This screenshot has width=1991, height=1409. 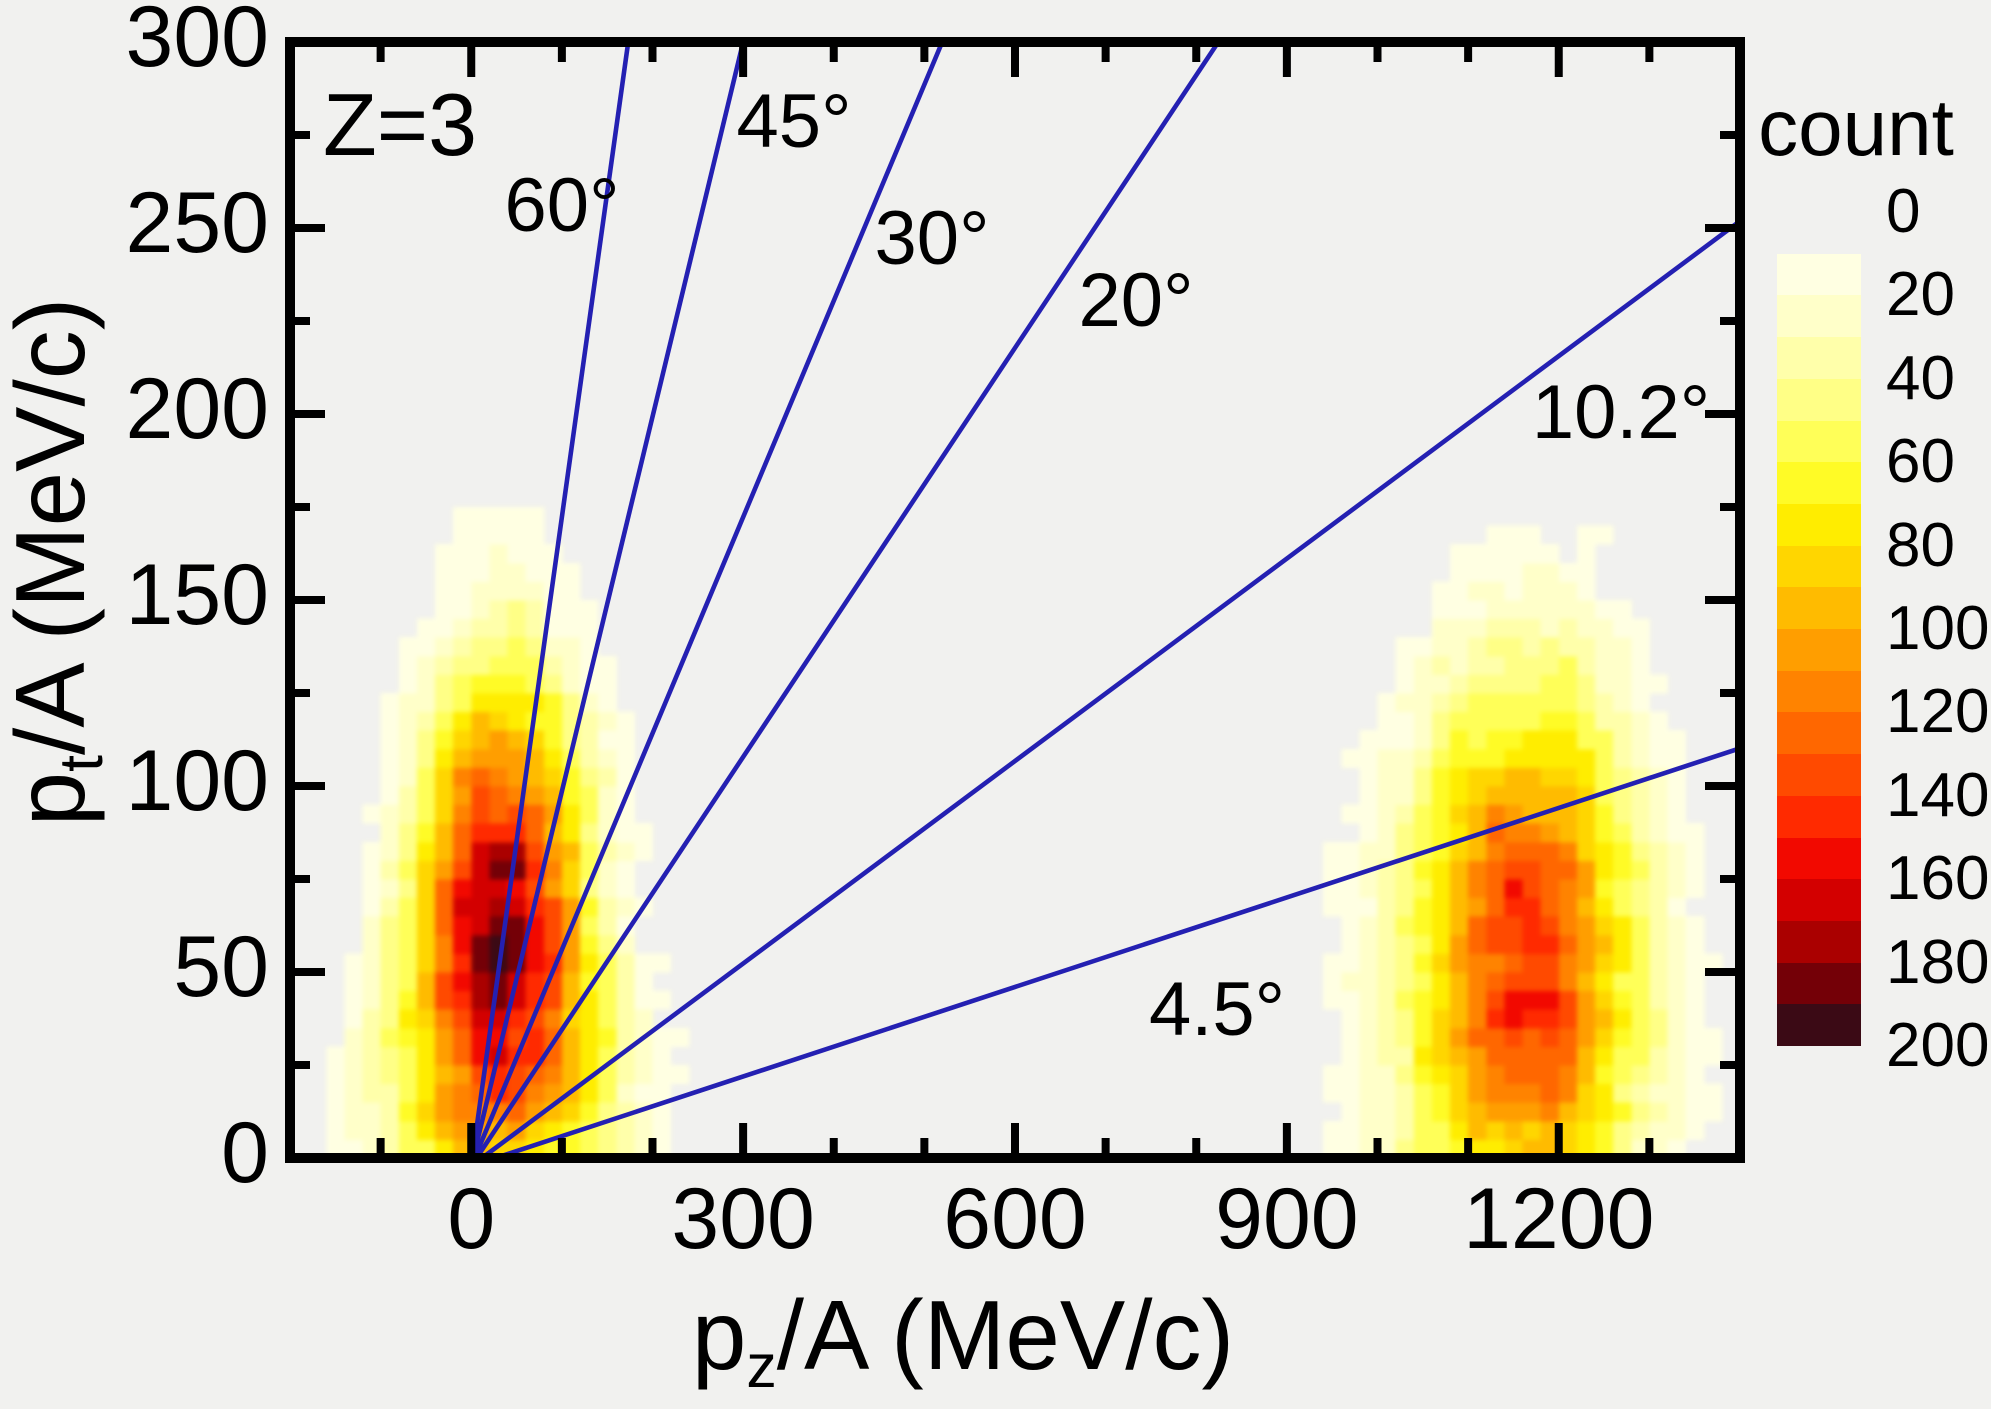 What do you see at coordinates (1920, 545) in the screenshot?
I see `colorbar-tick-label: 80` at bounding box center [1920, 545].